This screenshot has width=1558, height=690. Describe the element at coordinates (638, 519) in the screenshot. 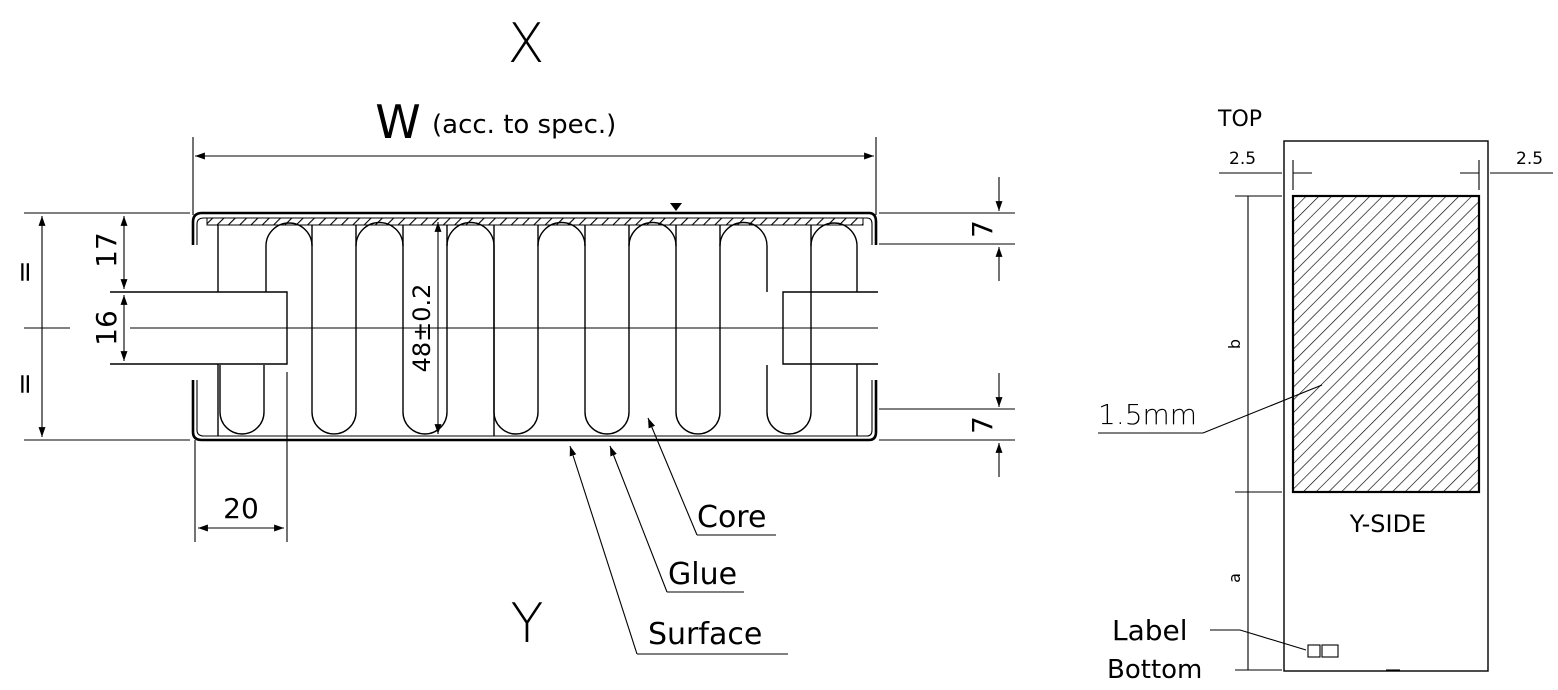

I see `glue-leader` at that location.